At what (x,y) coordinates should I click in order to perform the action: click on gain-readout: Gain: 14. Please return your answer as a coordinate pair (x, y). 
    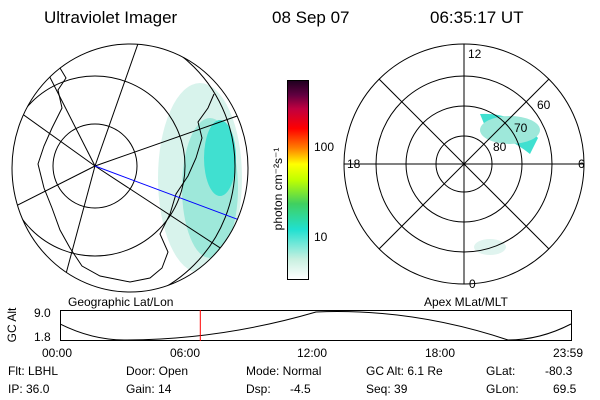
    Looking at the image, I should click on (149, 389).